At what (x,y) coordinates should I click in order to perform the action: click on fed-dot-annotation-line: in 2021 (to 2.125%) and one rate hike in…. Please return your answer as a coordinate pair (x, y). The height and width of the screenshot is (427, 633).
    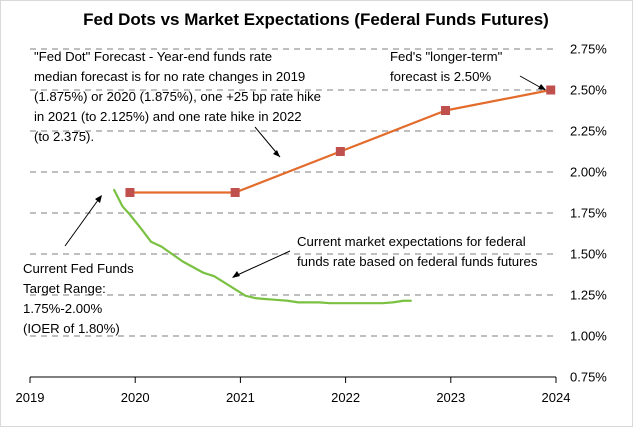
    Looking at the image, I should click on (168, 116).